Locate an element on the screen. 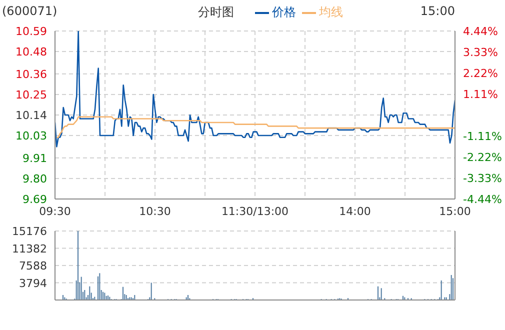 The width and height of the screenshot is (505, 330). y-tick-label: 9.69 is located at coordinates (34, 199).